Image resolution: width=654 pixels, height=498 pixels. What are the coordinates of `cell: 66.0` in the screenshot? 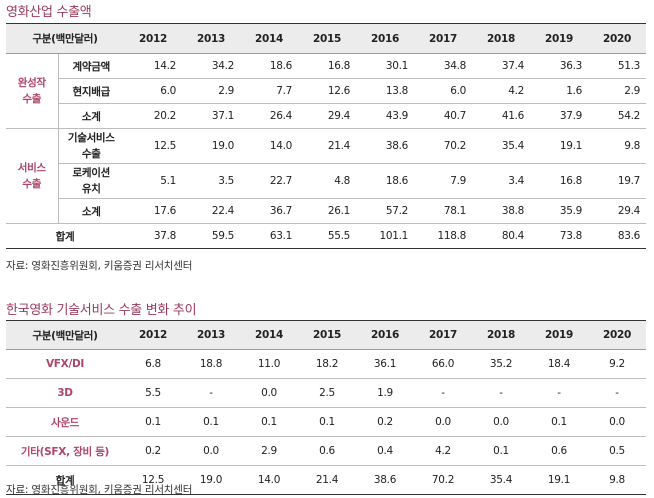 It's located at (443, 364).